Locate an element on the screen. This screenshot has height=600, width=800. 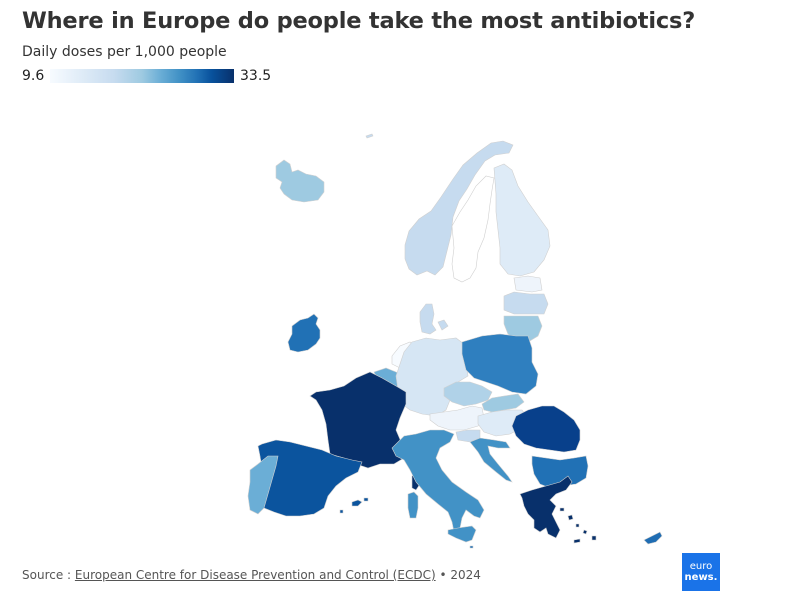
region-greece is located at coordinates (546, 507).